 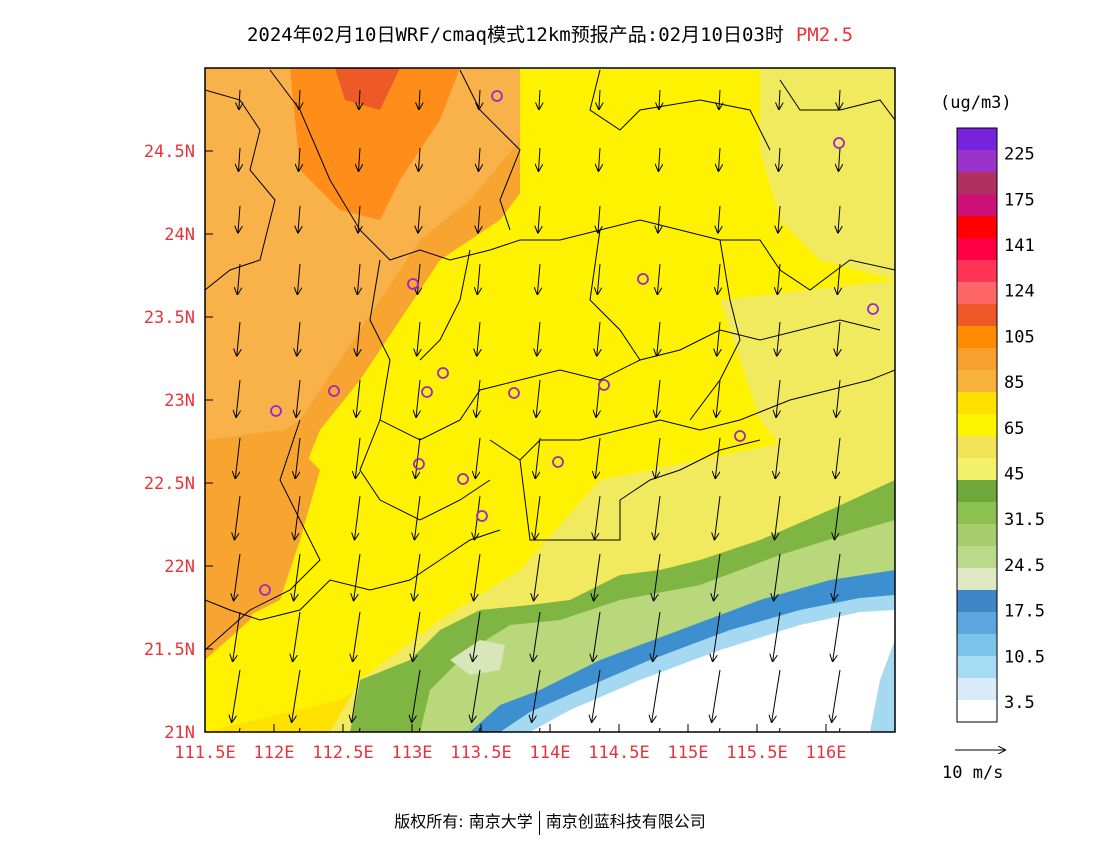 I want to click on copyright-separator, so click(x=539, y=822).